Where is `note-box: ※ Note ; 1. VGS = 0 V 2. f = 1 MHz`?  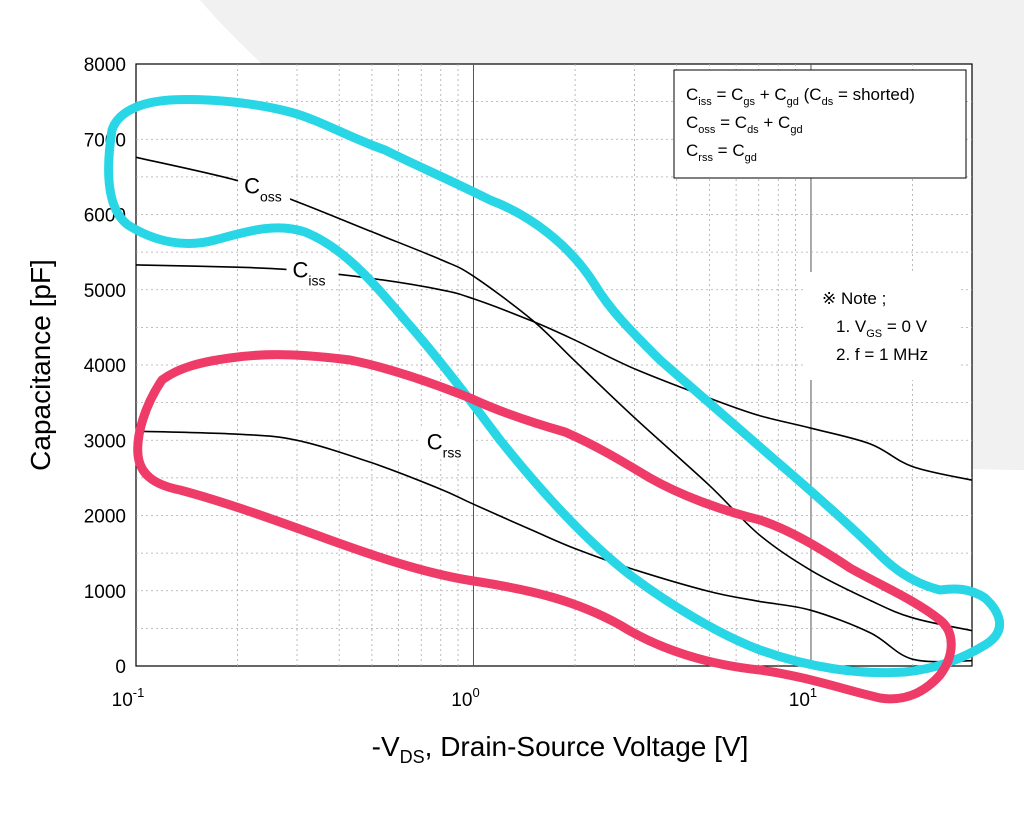
note-box: ※ Note ; 1. VGS = 0 V 2. f = 1 MHz is located at coordinates (883, 326).